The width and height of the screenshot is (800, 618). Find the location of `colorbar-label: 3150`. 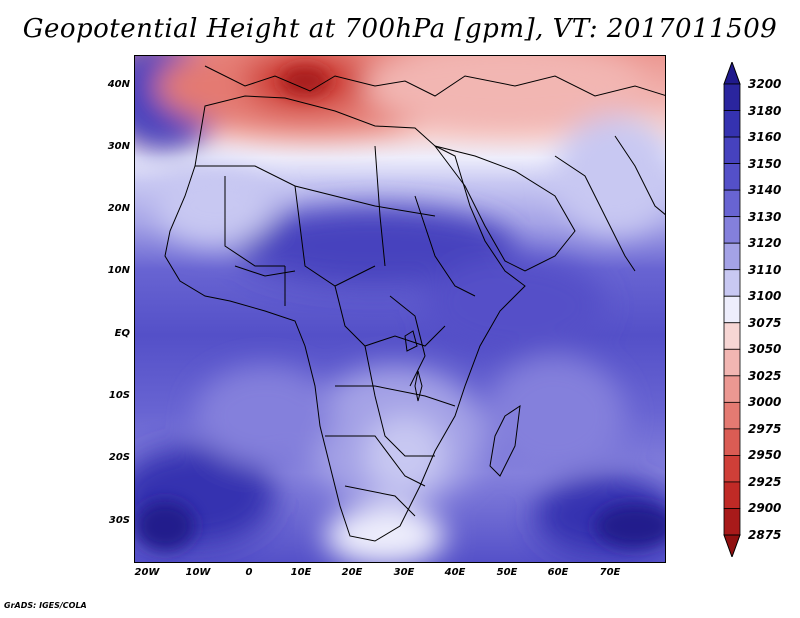

colorbar-label: 3150 is located at coordinates (765, 163).